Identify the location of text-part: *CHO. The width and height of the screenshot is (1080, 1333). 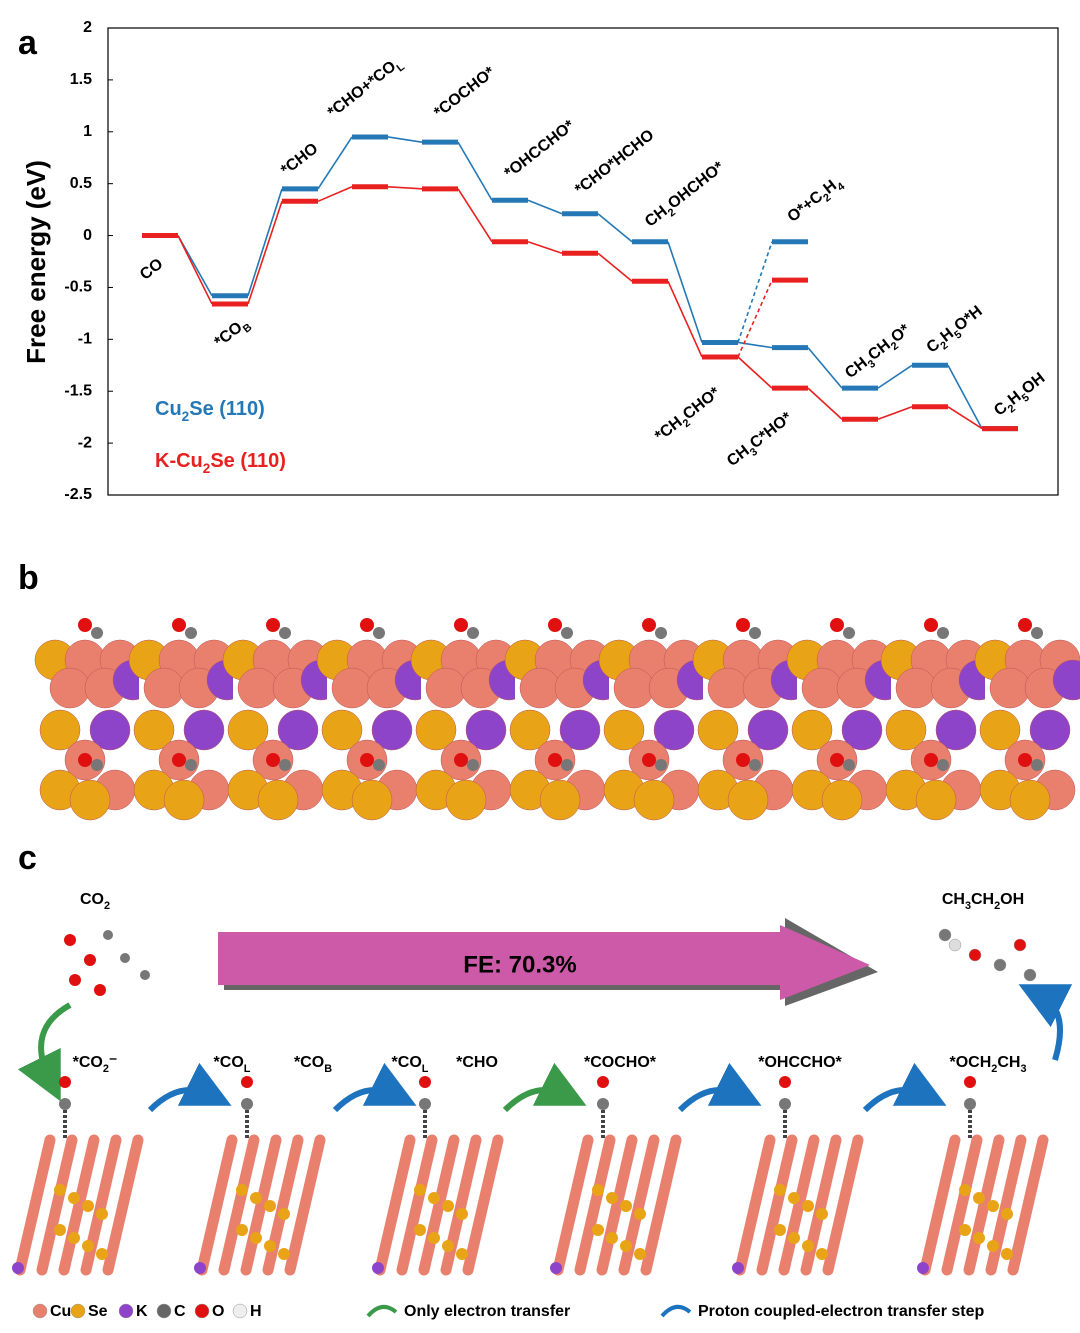
(477, 1062).